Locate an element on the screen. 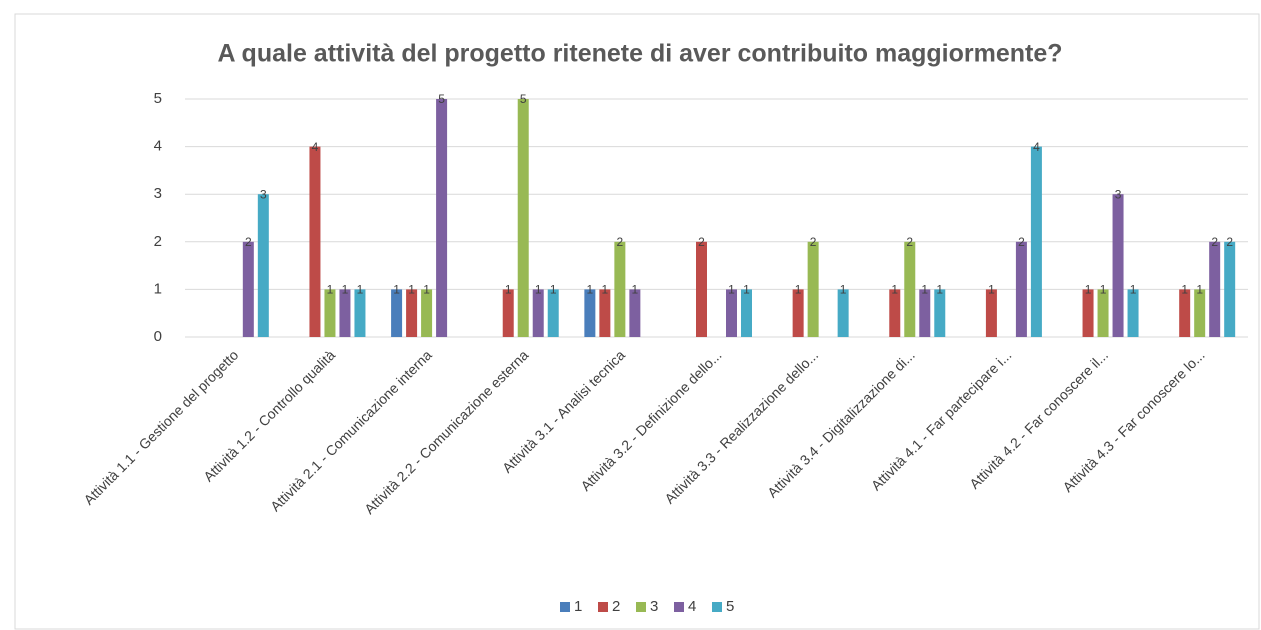 The image size is (1261, 630). y-tick-label: 4 is located at coordinates (158, 146).